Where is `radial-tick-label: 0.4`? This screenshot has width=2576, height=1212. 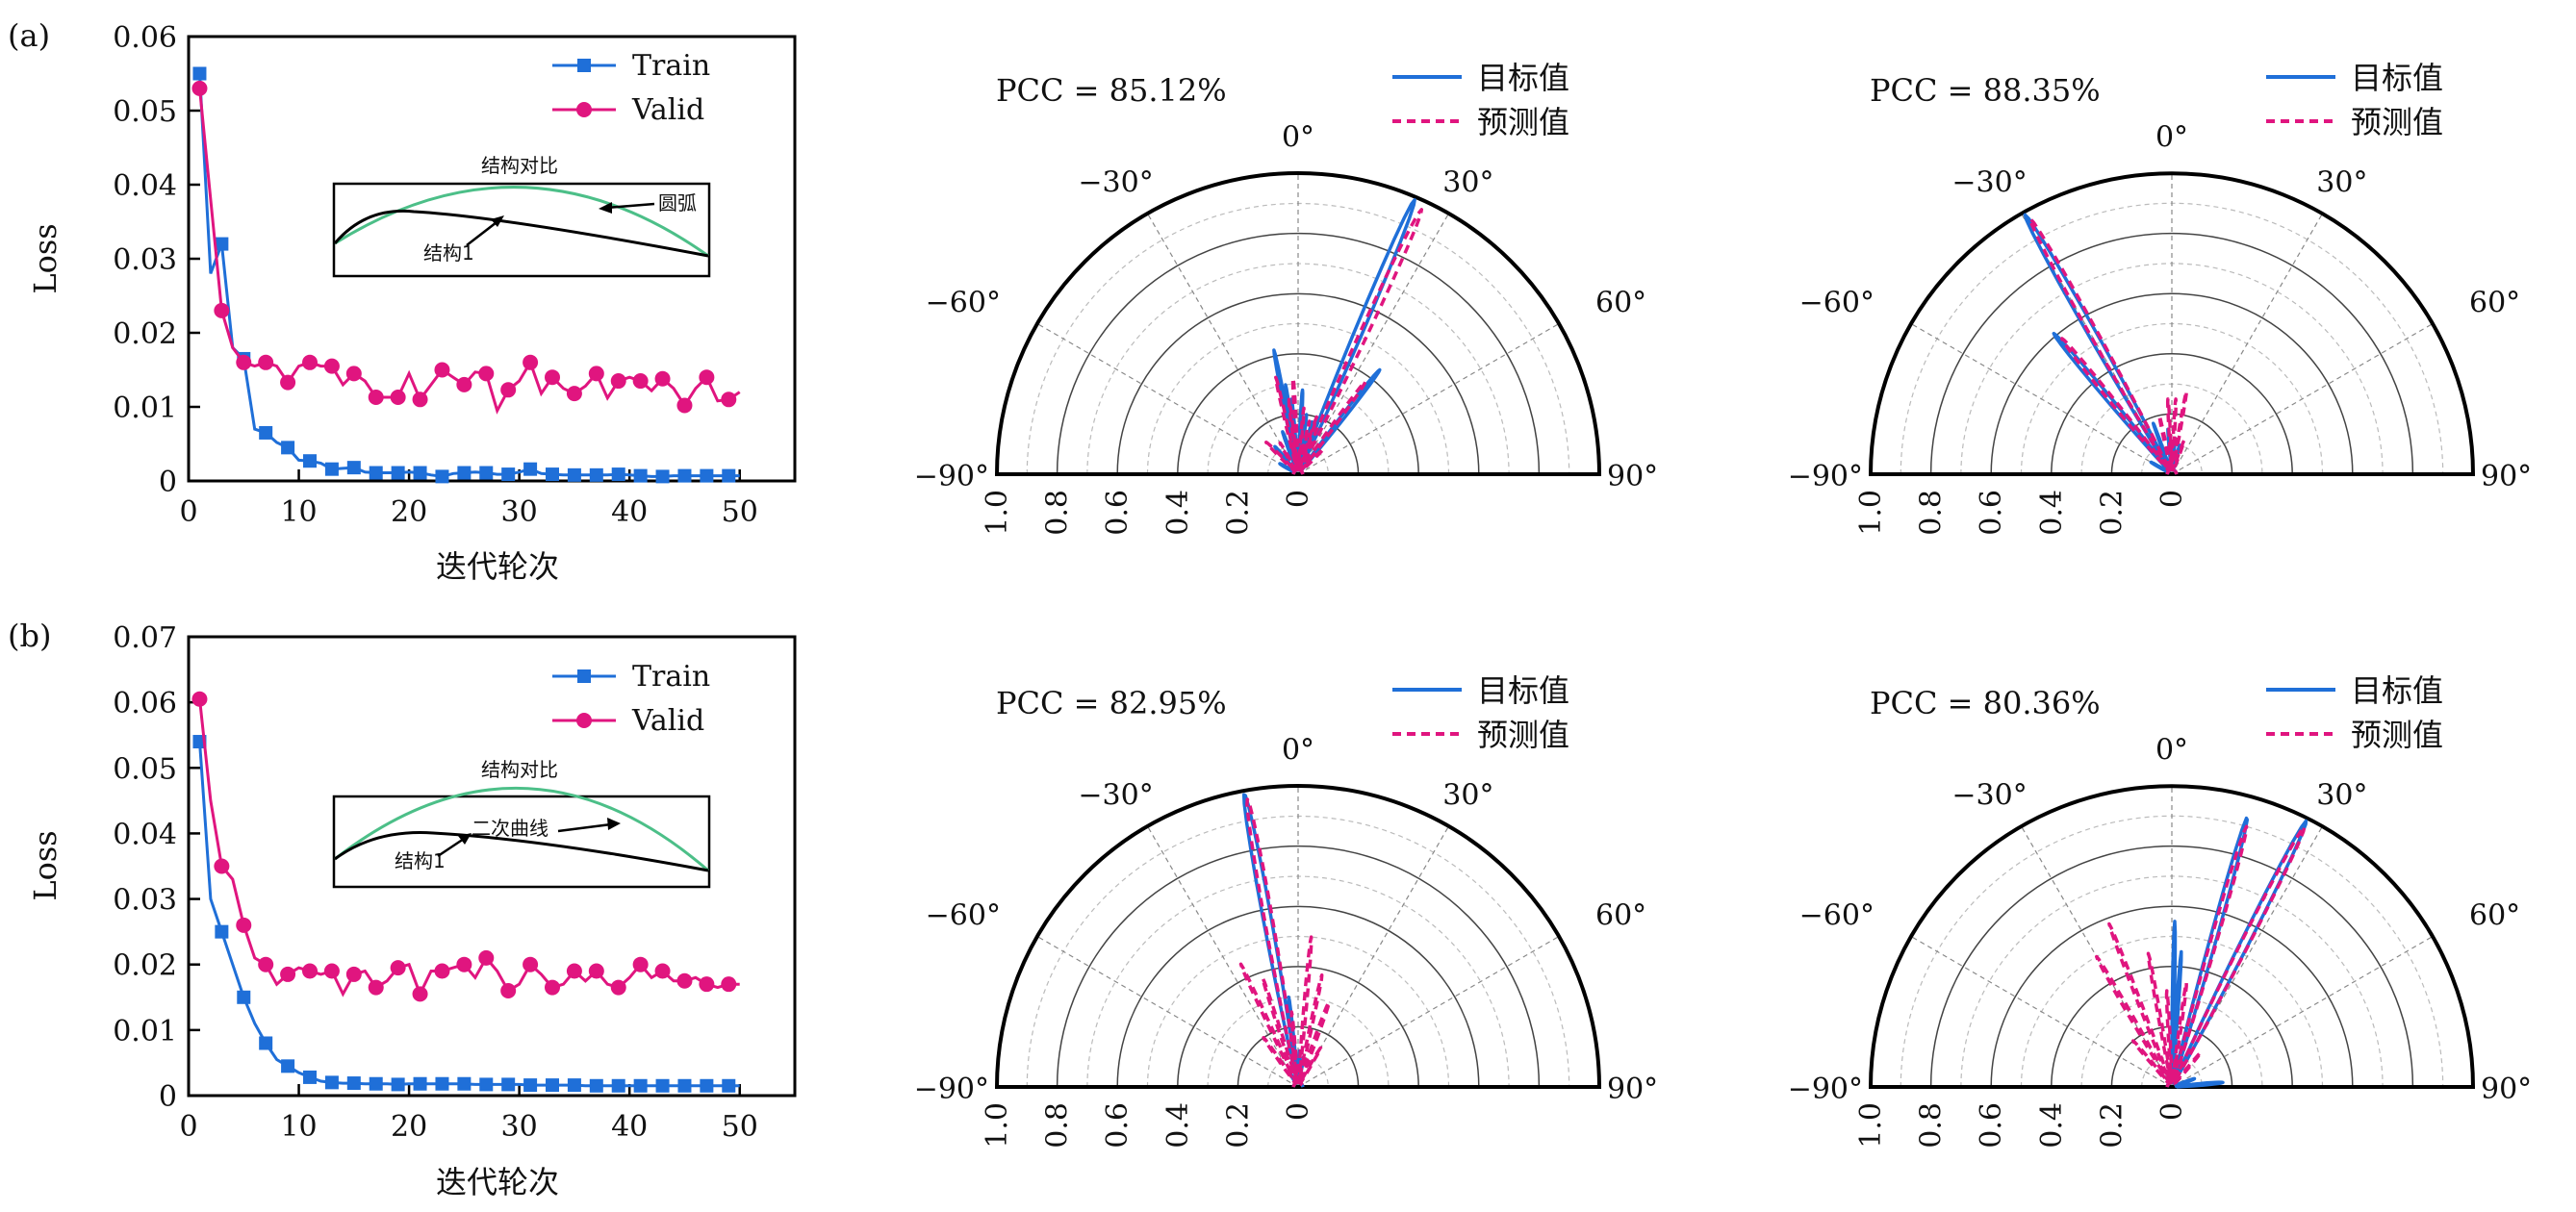 radial-tick-label: 0.4 is located at coordinates (1178, 1125).